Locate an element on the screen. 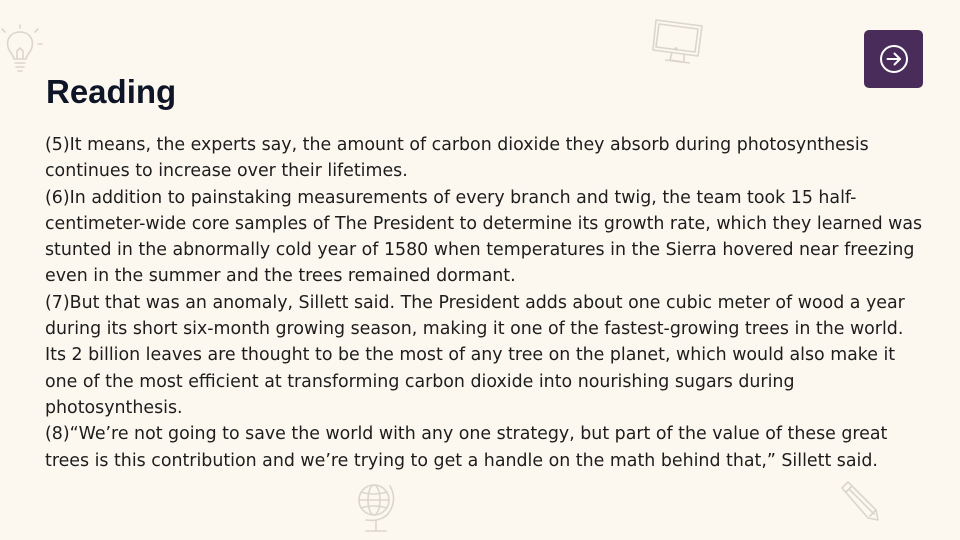 The width and height of the screenshot is (960, 540). monitor-icon is located at coordinates (679, 40).